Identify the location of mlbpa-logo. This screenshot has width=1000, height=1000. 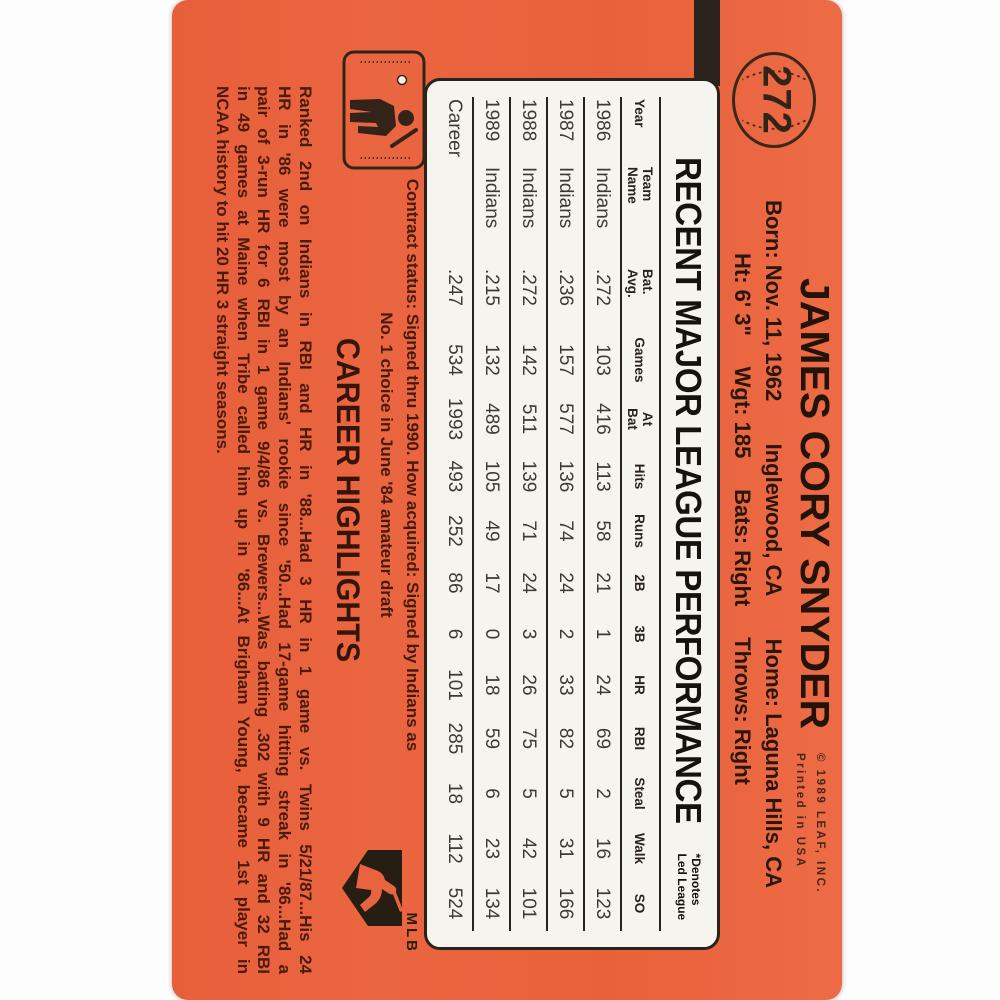
(384, 110).